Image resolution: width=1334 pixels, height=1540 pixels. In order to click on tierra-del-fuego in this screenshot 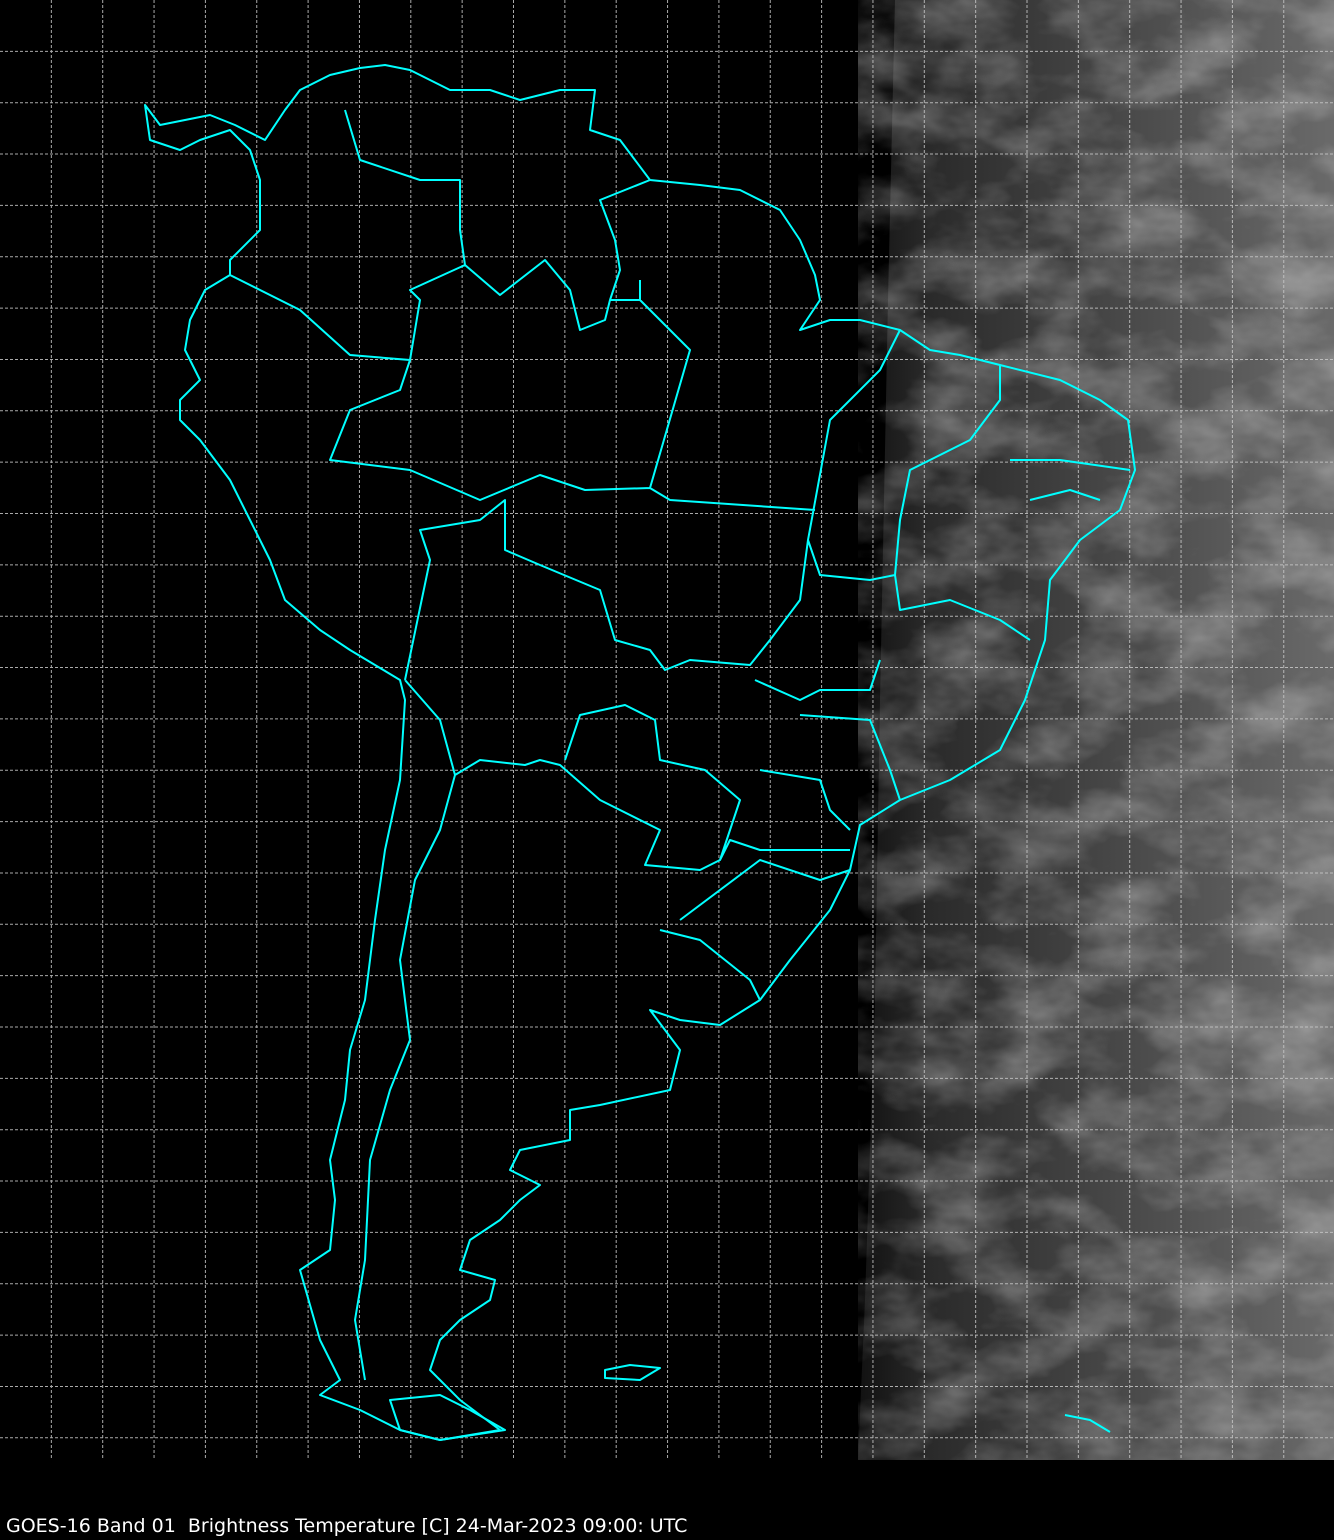, I will do `click(447, 1417)`.